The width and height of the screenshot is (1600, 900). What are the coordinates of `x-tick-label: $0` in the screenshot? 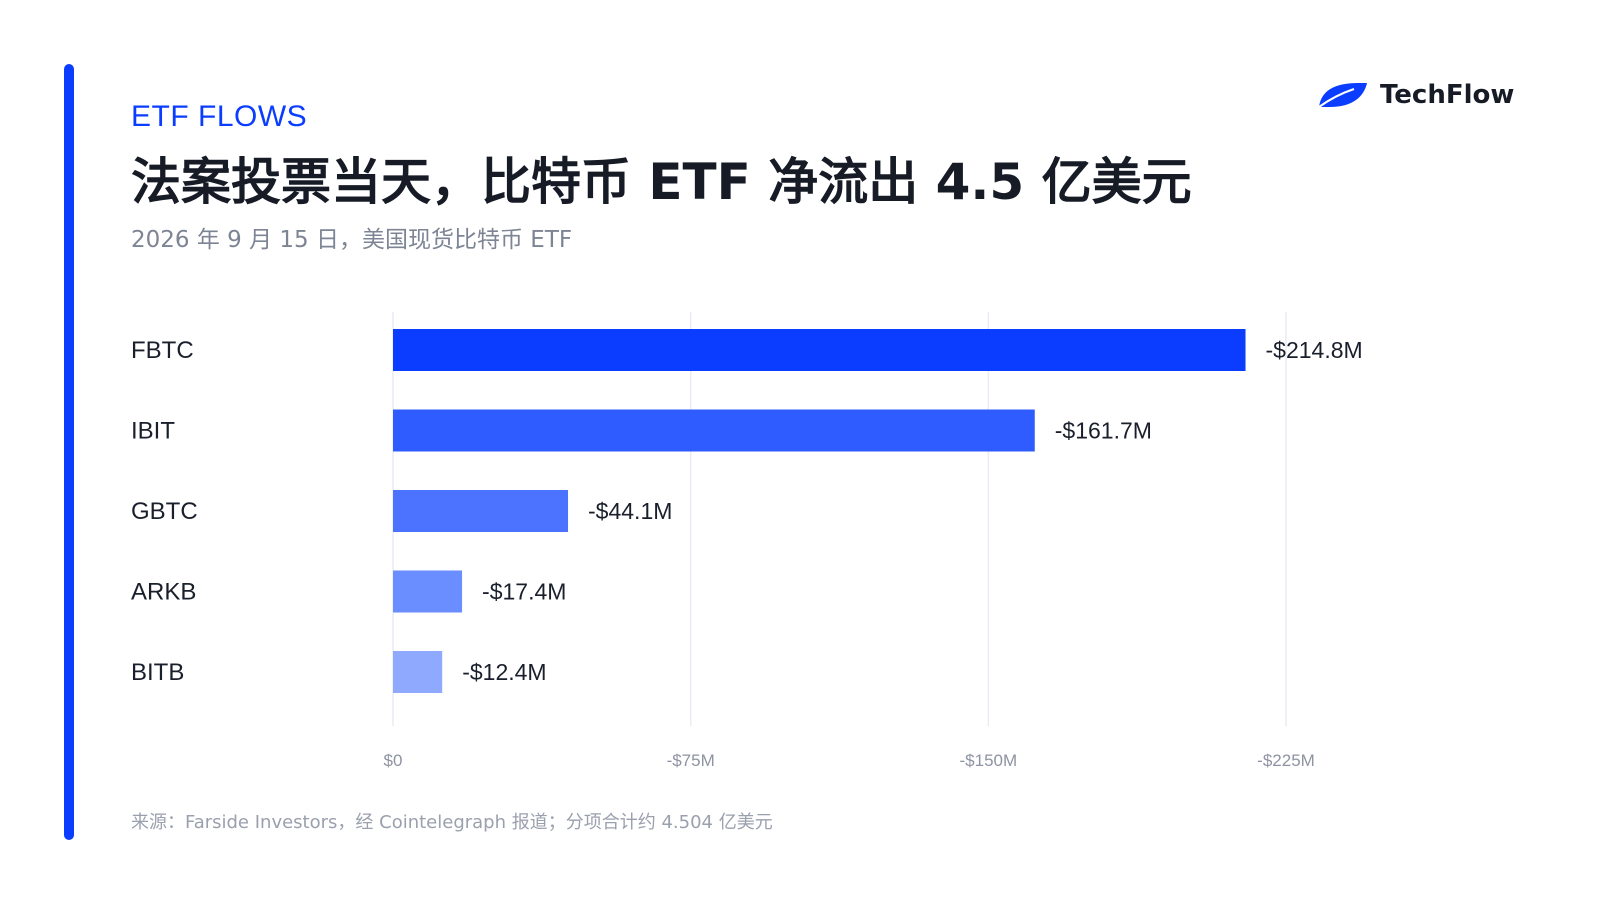 It's located at (393, 760).